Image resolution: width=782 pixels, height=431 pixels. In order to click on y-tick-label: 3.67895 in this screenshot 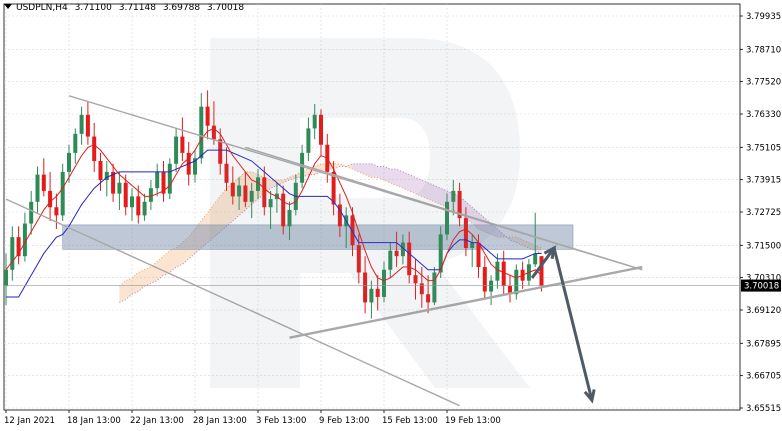, I will do `click(763, 344)`.